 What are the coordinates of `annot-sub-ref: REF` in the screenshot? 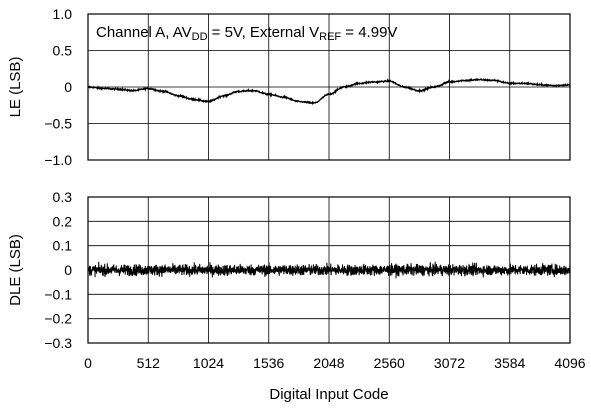 It's located at (330, 37).